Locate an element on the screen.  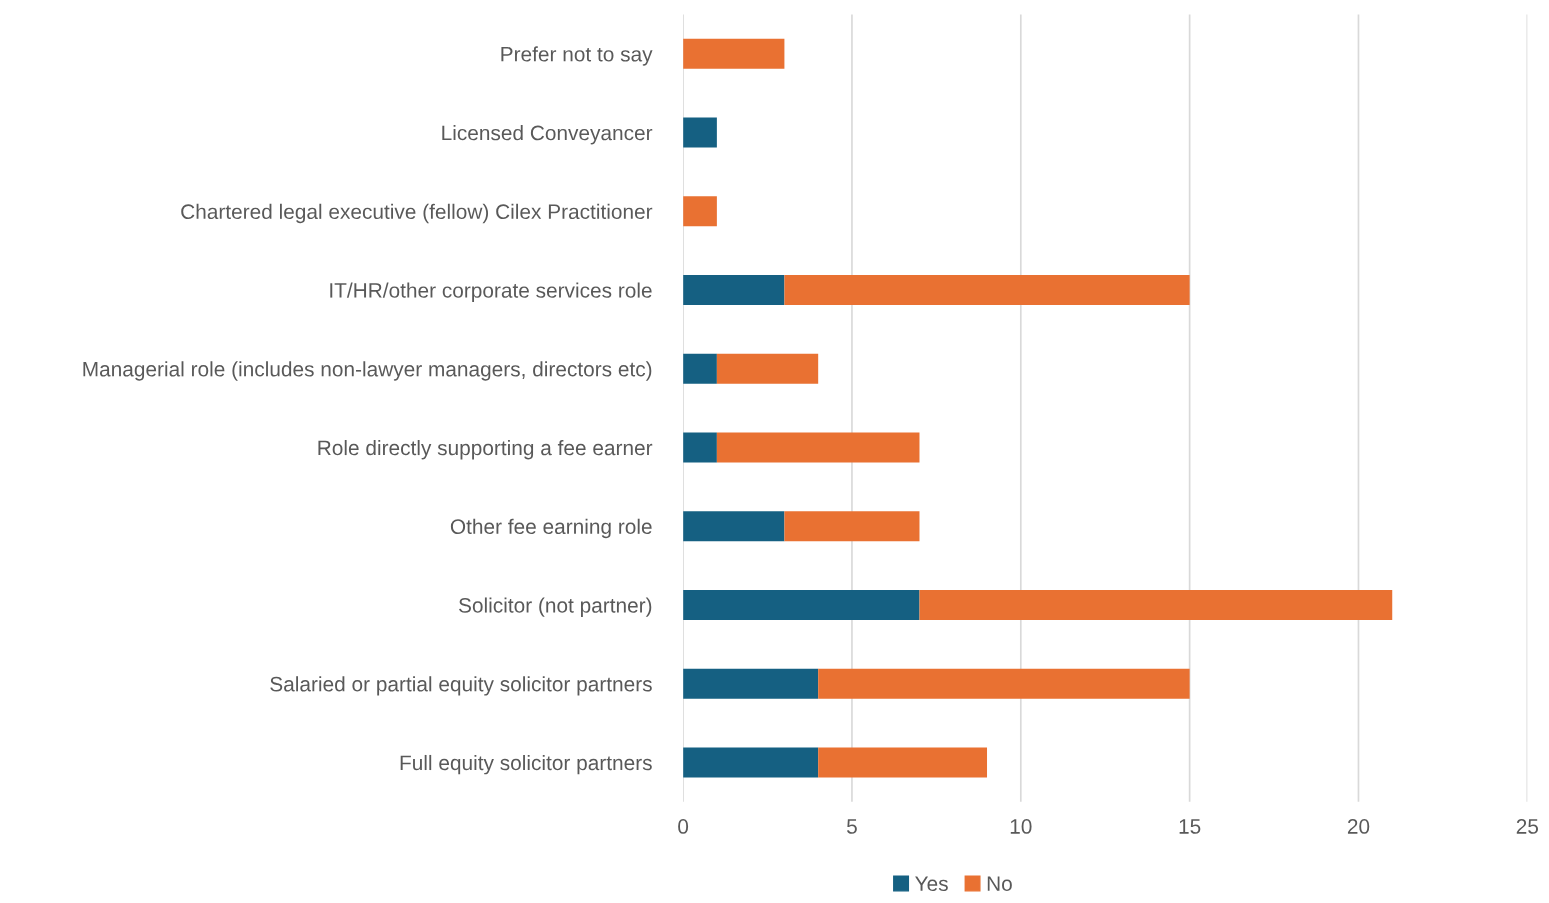
x-tick-label: 0 is located at coordinates (683, 826).